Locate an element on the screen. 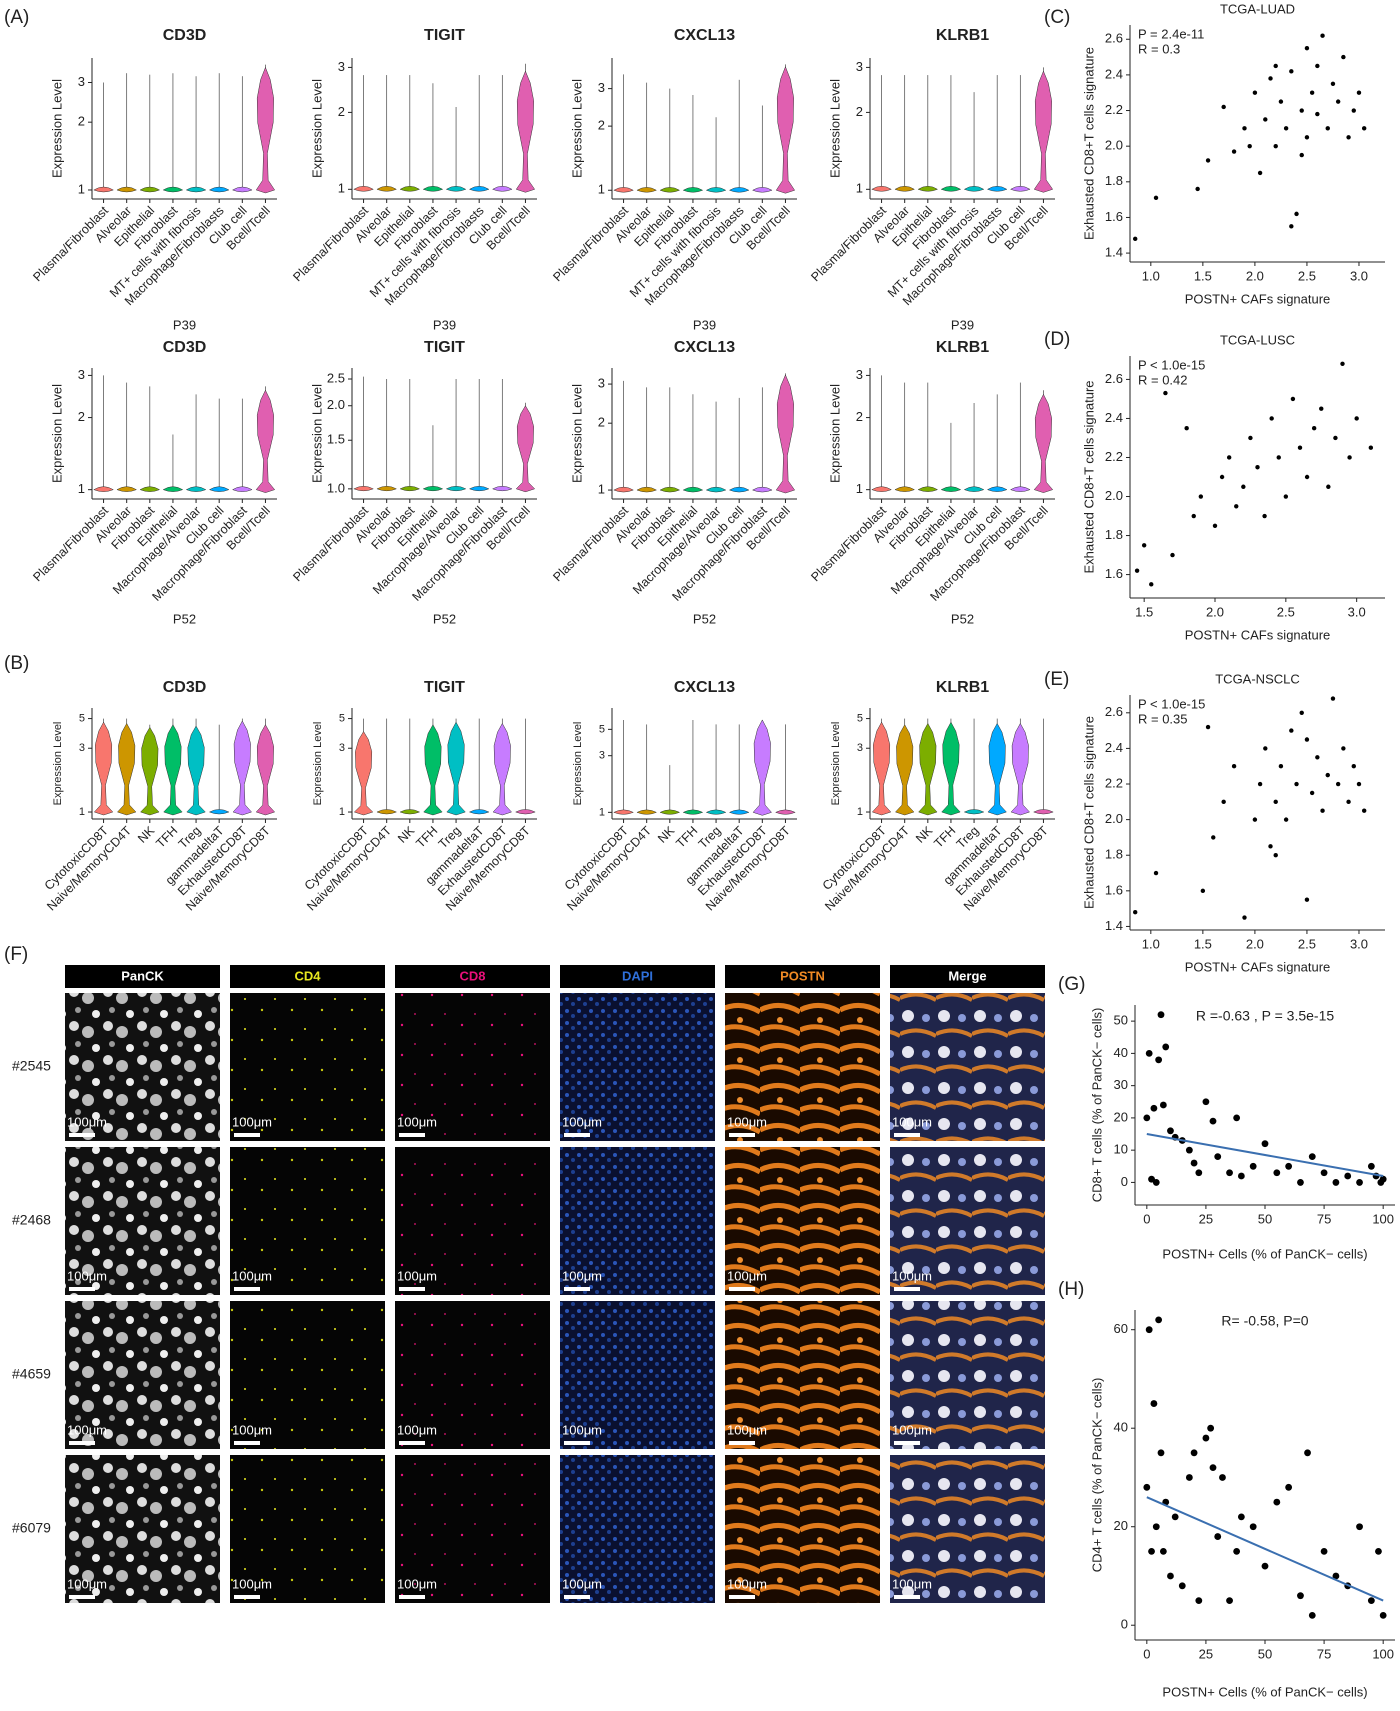  y-tick-label: 1.6 is located at coordinates (1114, 573).